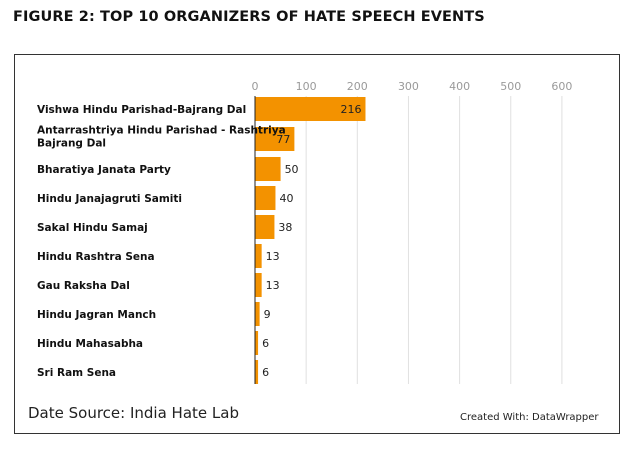 This screenshot has height=452, width=637. I want to click on bar-value-label: 40, so click(286, 198).